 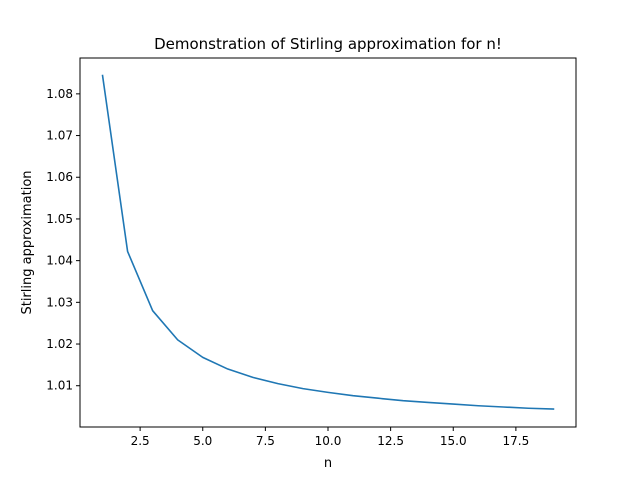 I want to click on x-tick-label: 15.0, so click(x=453, y=441).